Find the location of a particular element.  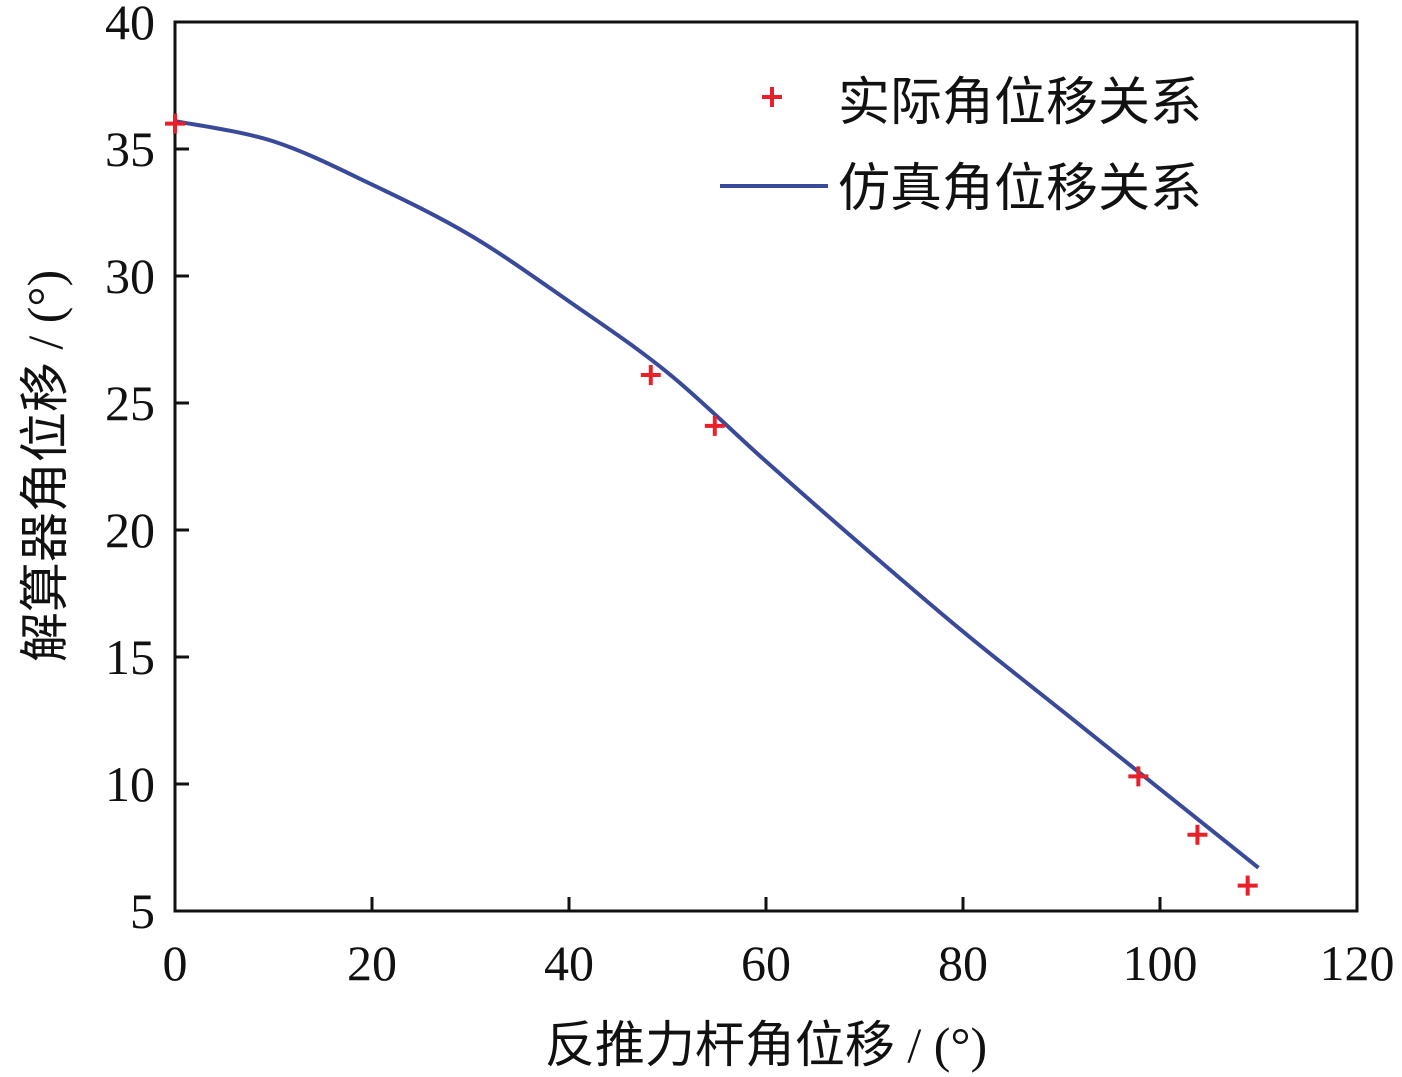

y-tick-label: 30 is located at coordinates (130, 276).